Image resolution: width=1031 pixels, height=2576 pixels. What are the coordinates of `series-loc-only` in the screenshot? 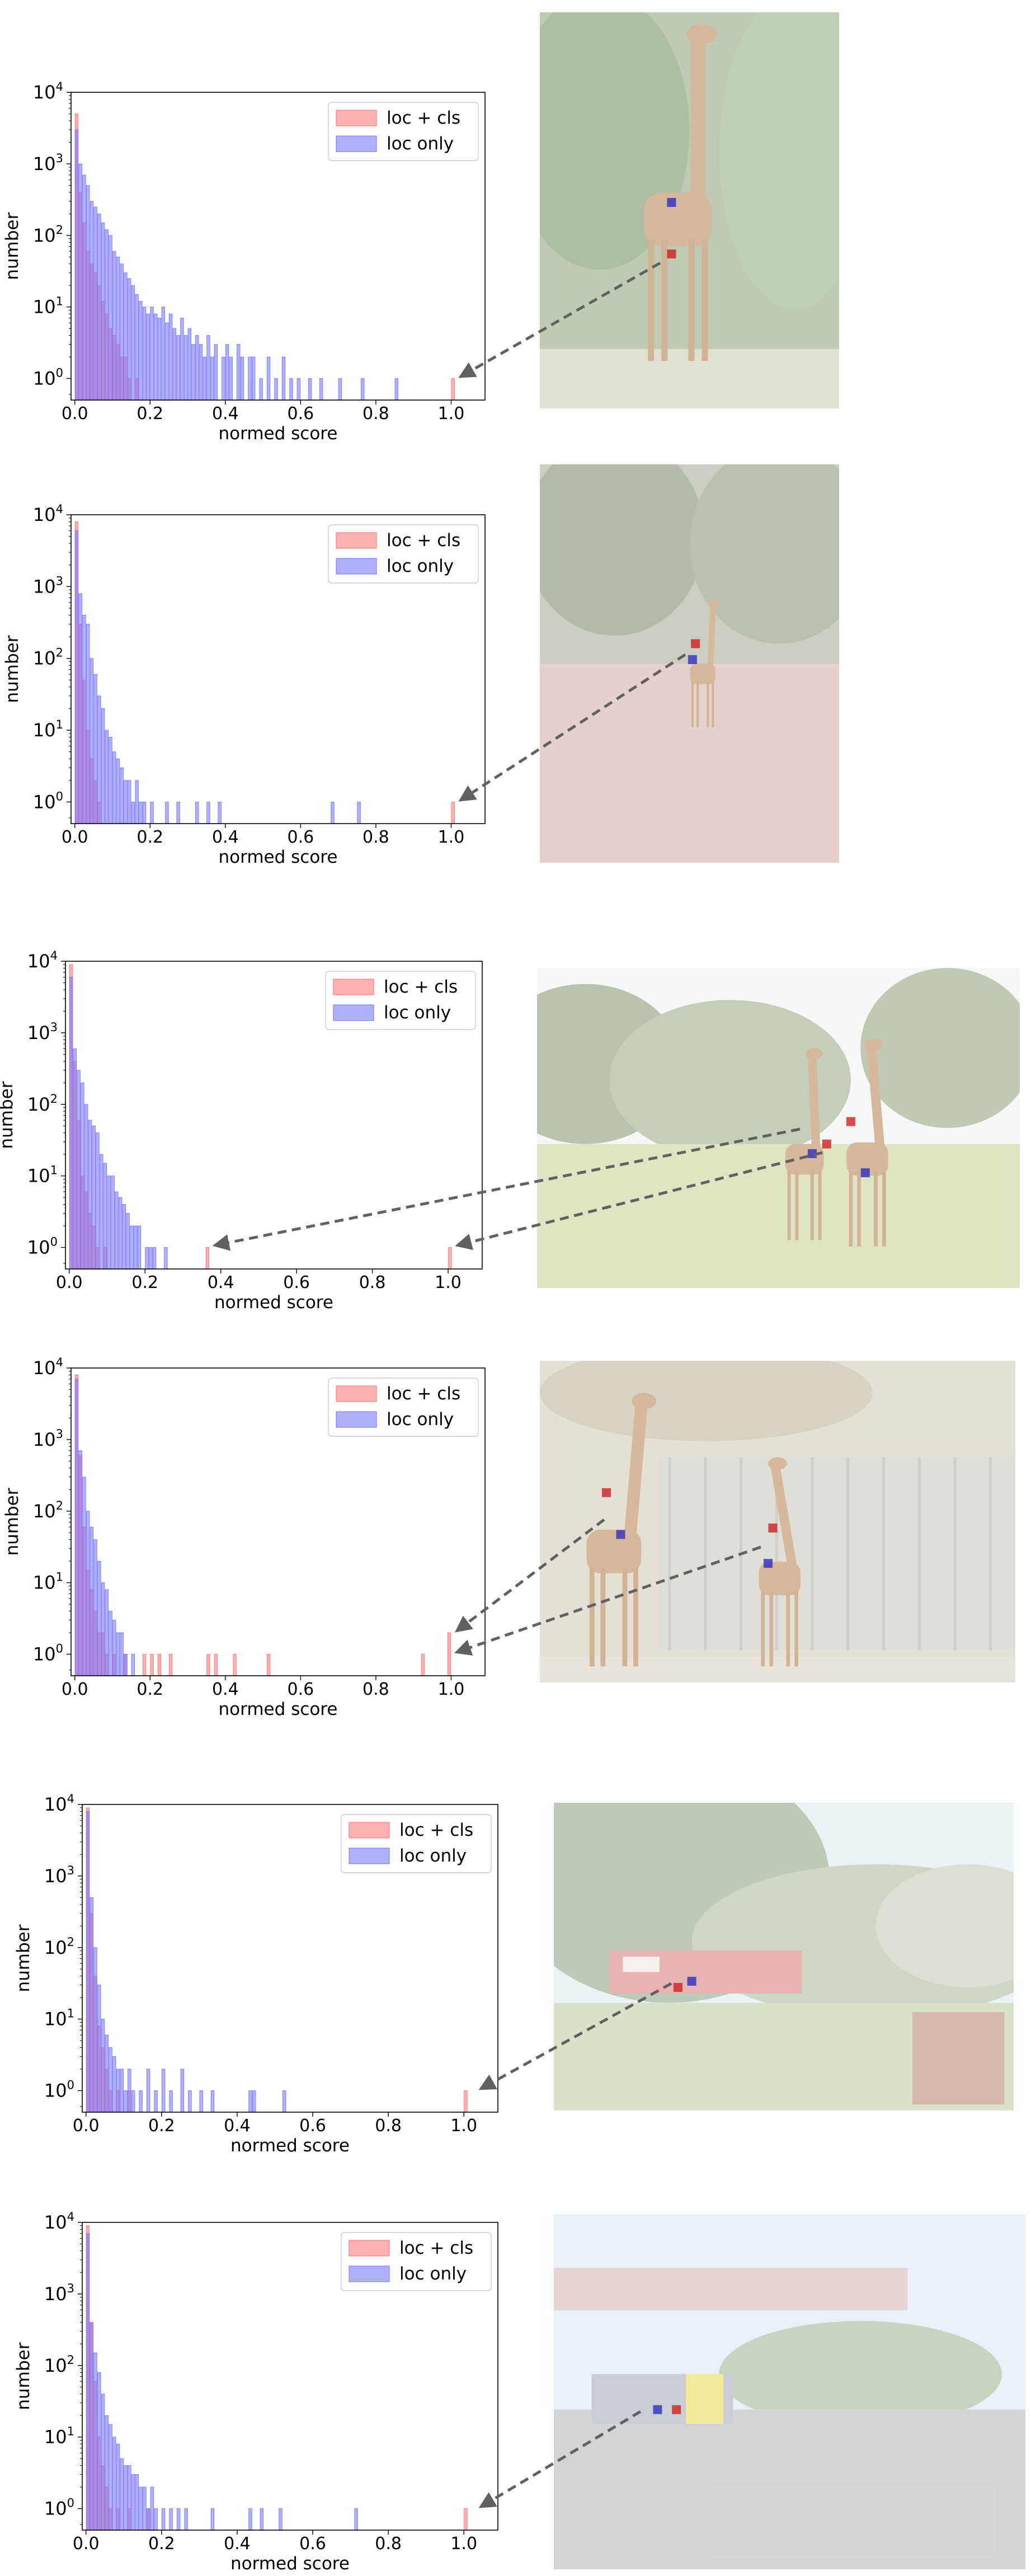 It's located at (104, 1527).